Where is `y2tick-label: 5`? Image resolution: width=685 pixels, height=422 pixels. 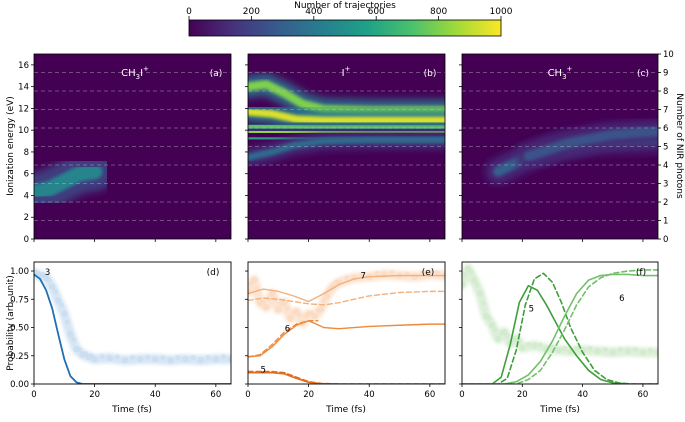 y2tick-label: 5 is located at coordinates (665, 148).